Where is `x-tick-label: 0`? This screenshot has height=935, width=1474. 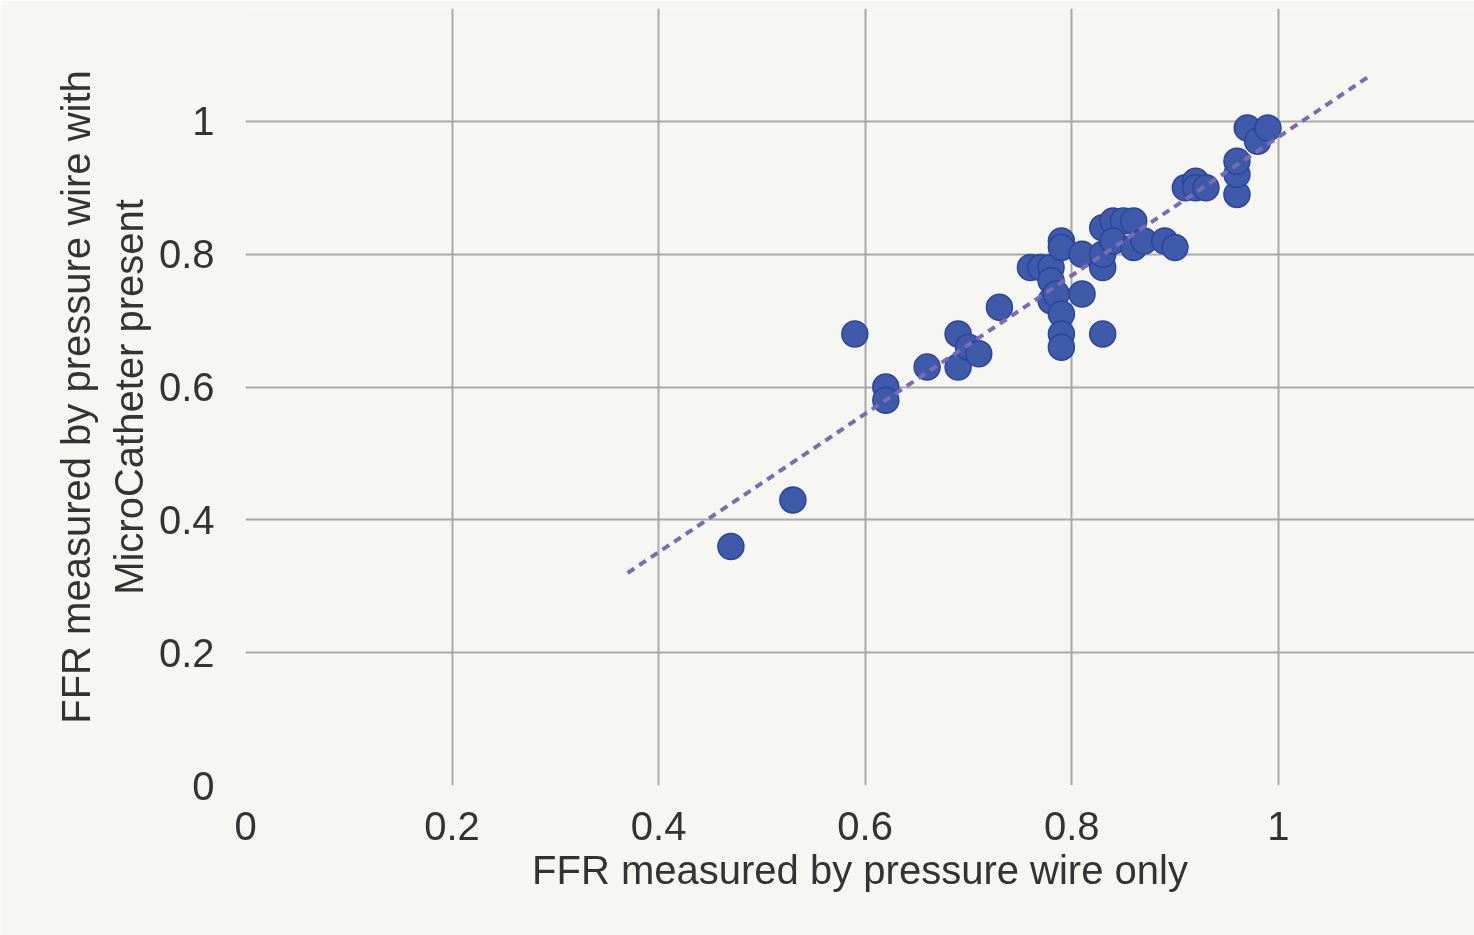 x-tick-label: 0 is located at coordinates (245, 825).